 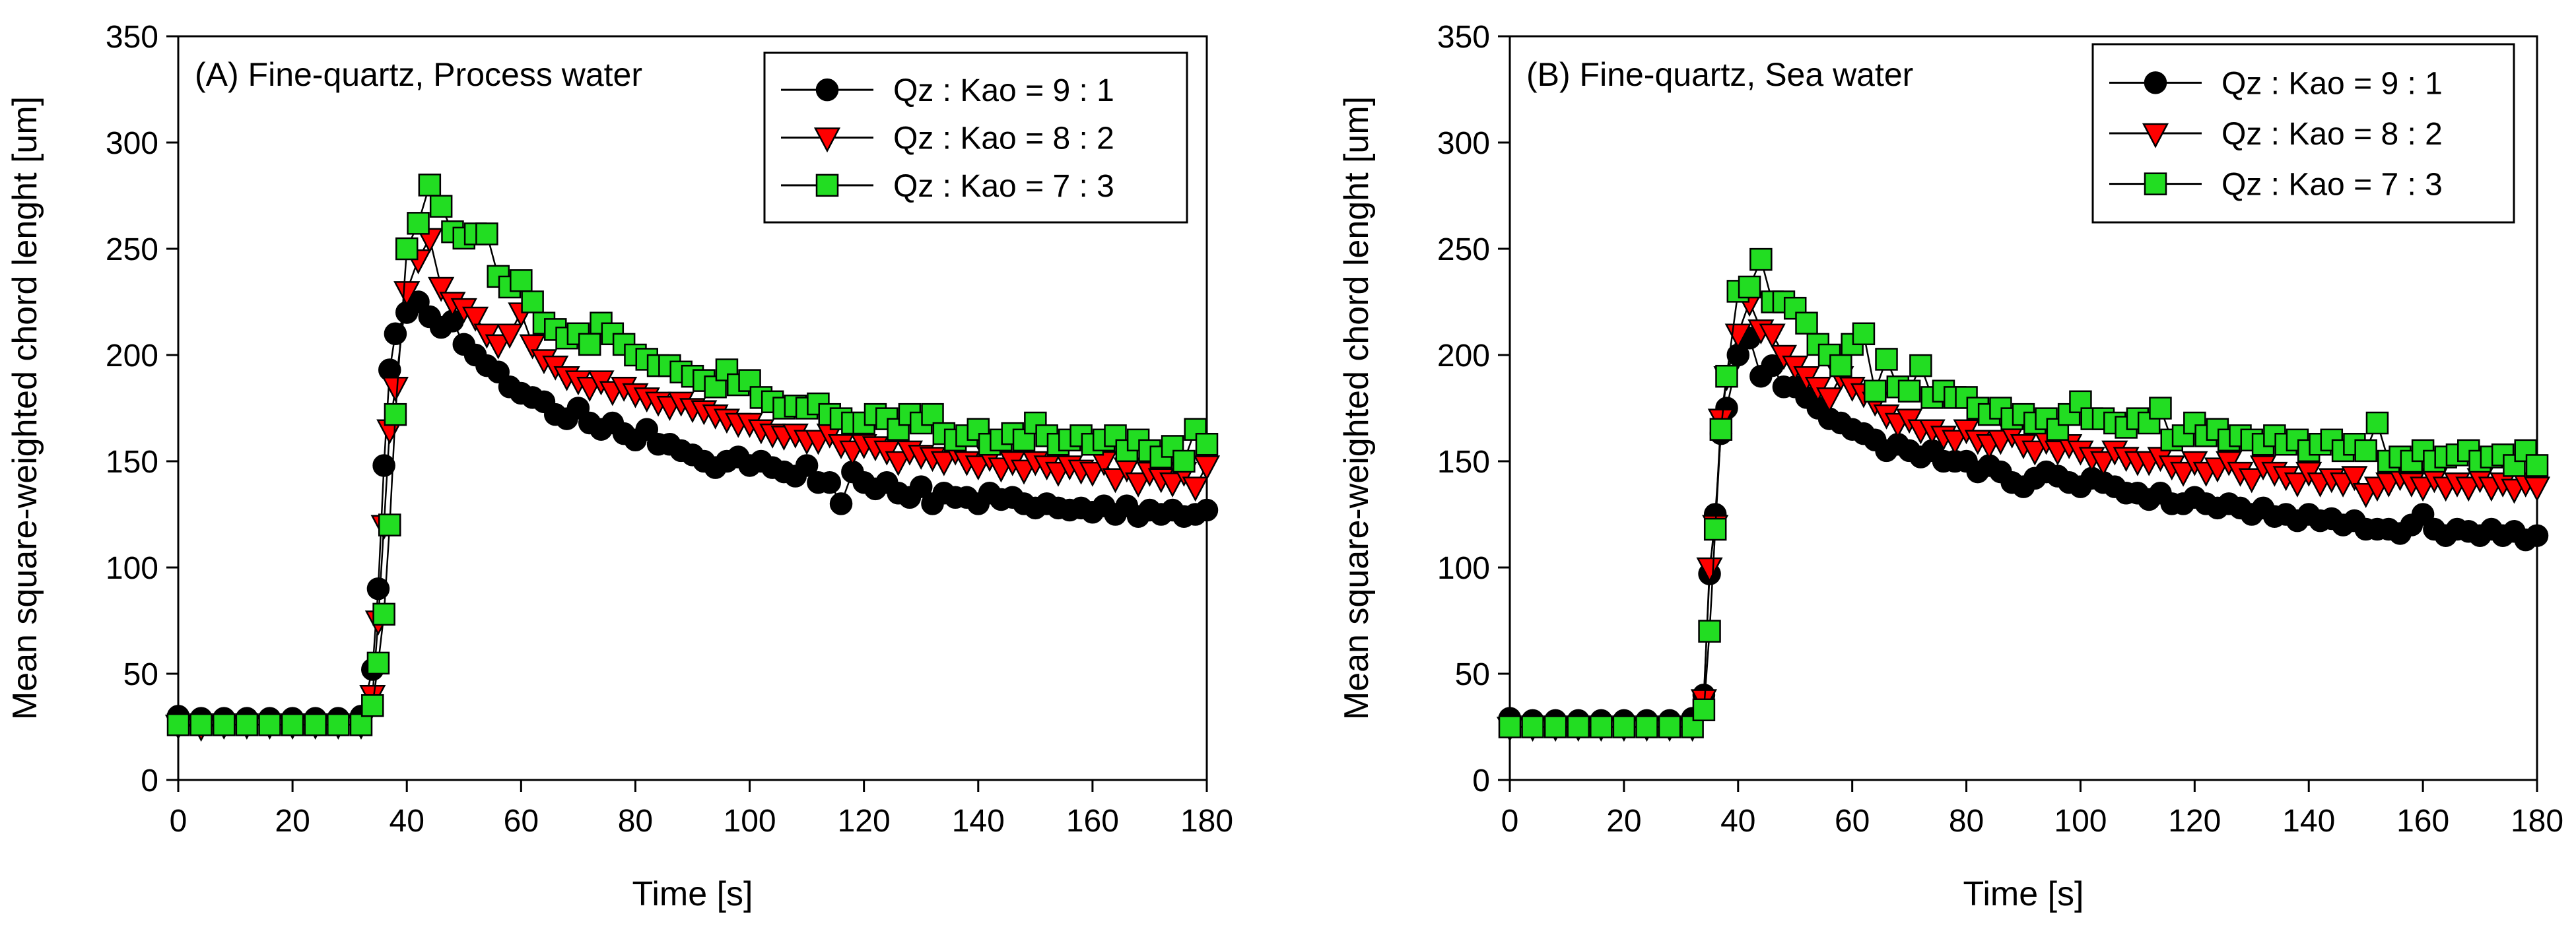 I want to click on x-tick-label: 100, so click(x=2081, y=821).